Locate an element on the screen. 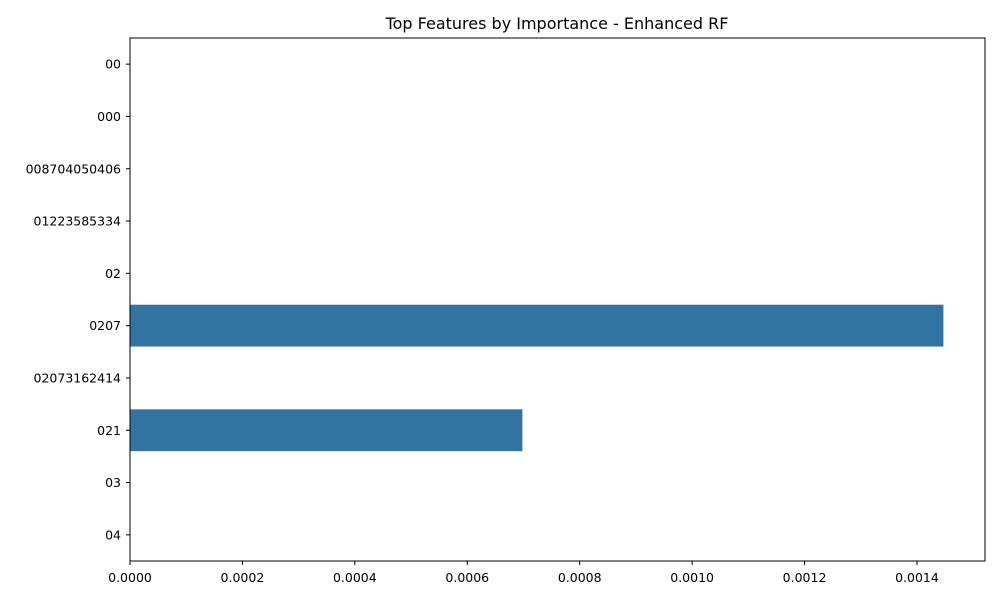 The height and width of the screenshot is (604, 1000). y-tick-label: 01223585334 is located at coordinates (78, 221).